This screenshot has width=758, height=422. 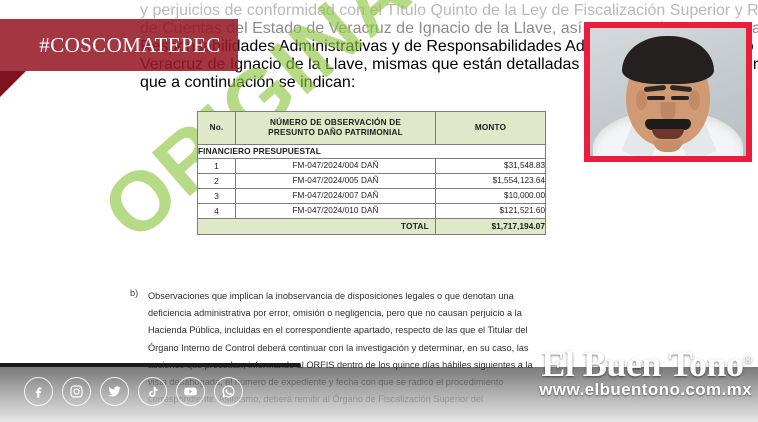 I want to click on row-monto: $121,521.60, so click(x=490, y=211).